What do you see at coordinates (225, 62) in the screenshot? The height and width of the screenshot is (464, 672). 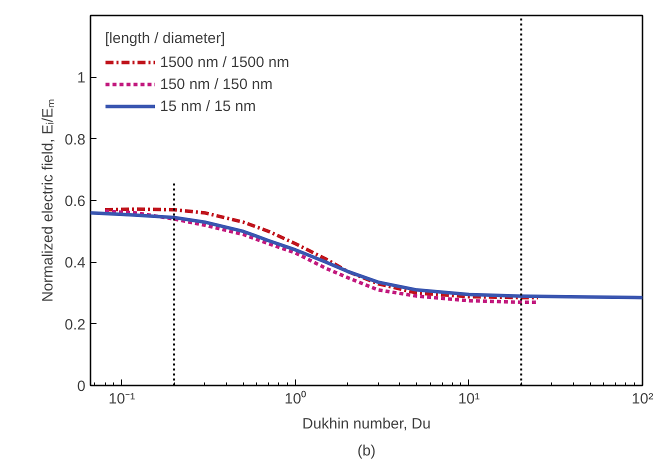 I see `legend-label: 1500 nm / 1500 nm` at bounding box center [225, 62].